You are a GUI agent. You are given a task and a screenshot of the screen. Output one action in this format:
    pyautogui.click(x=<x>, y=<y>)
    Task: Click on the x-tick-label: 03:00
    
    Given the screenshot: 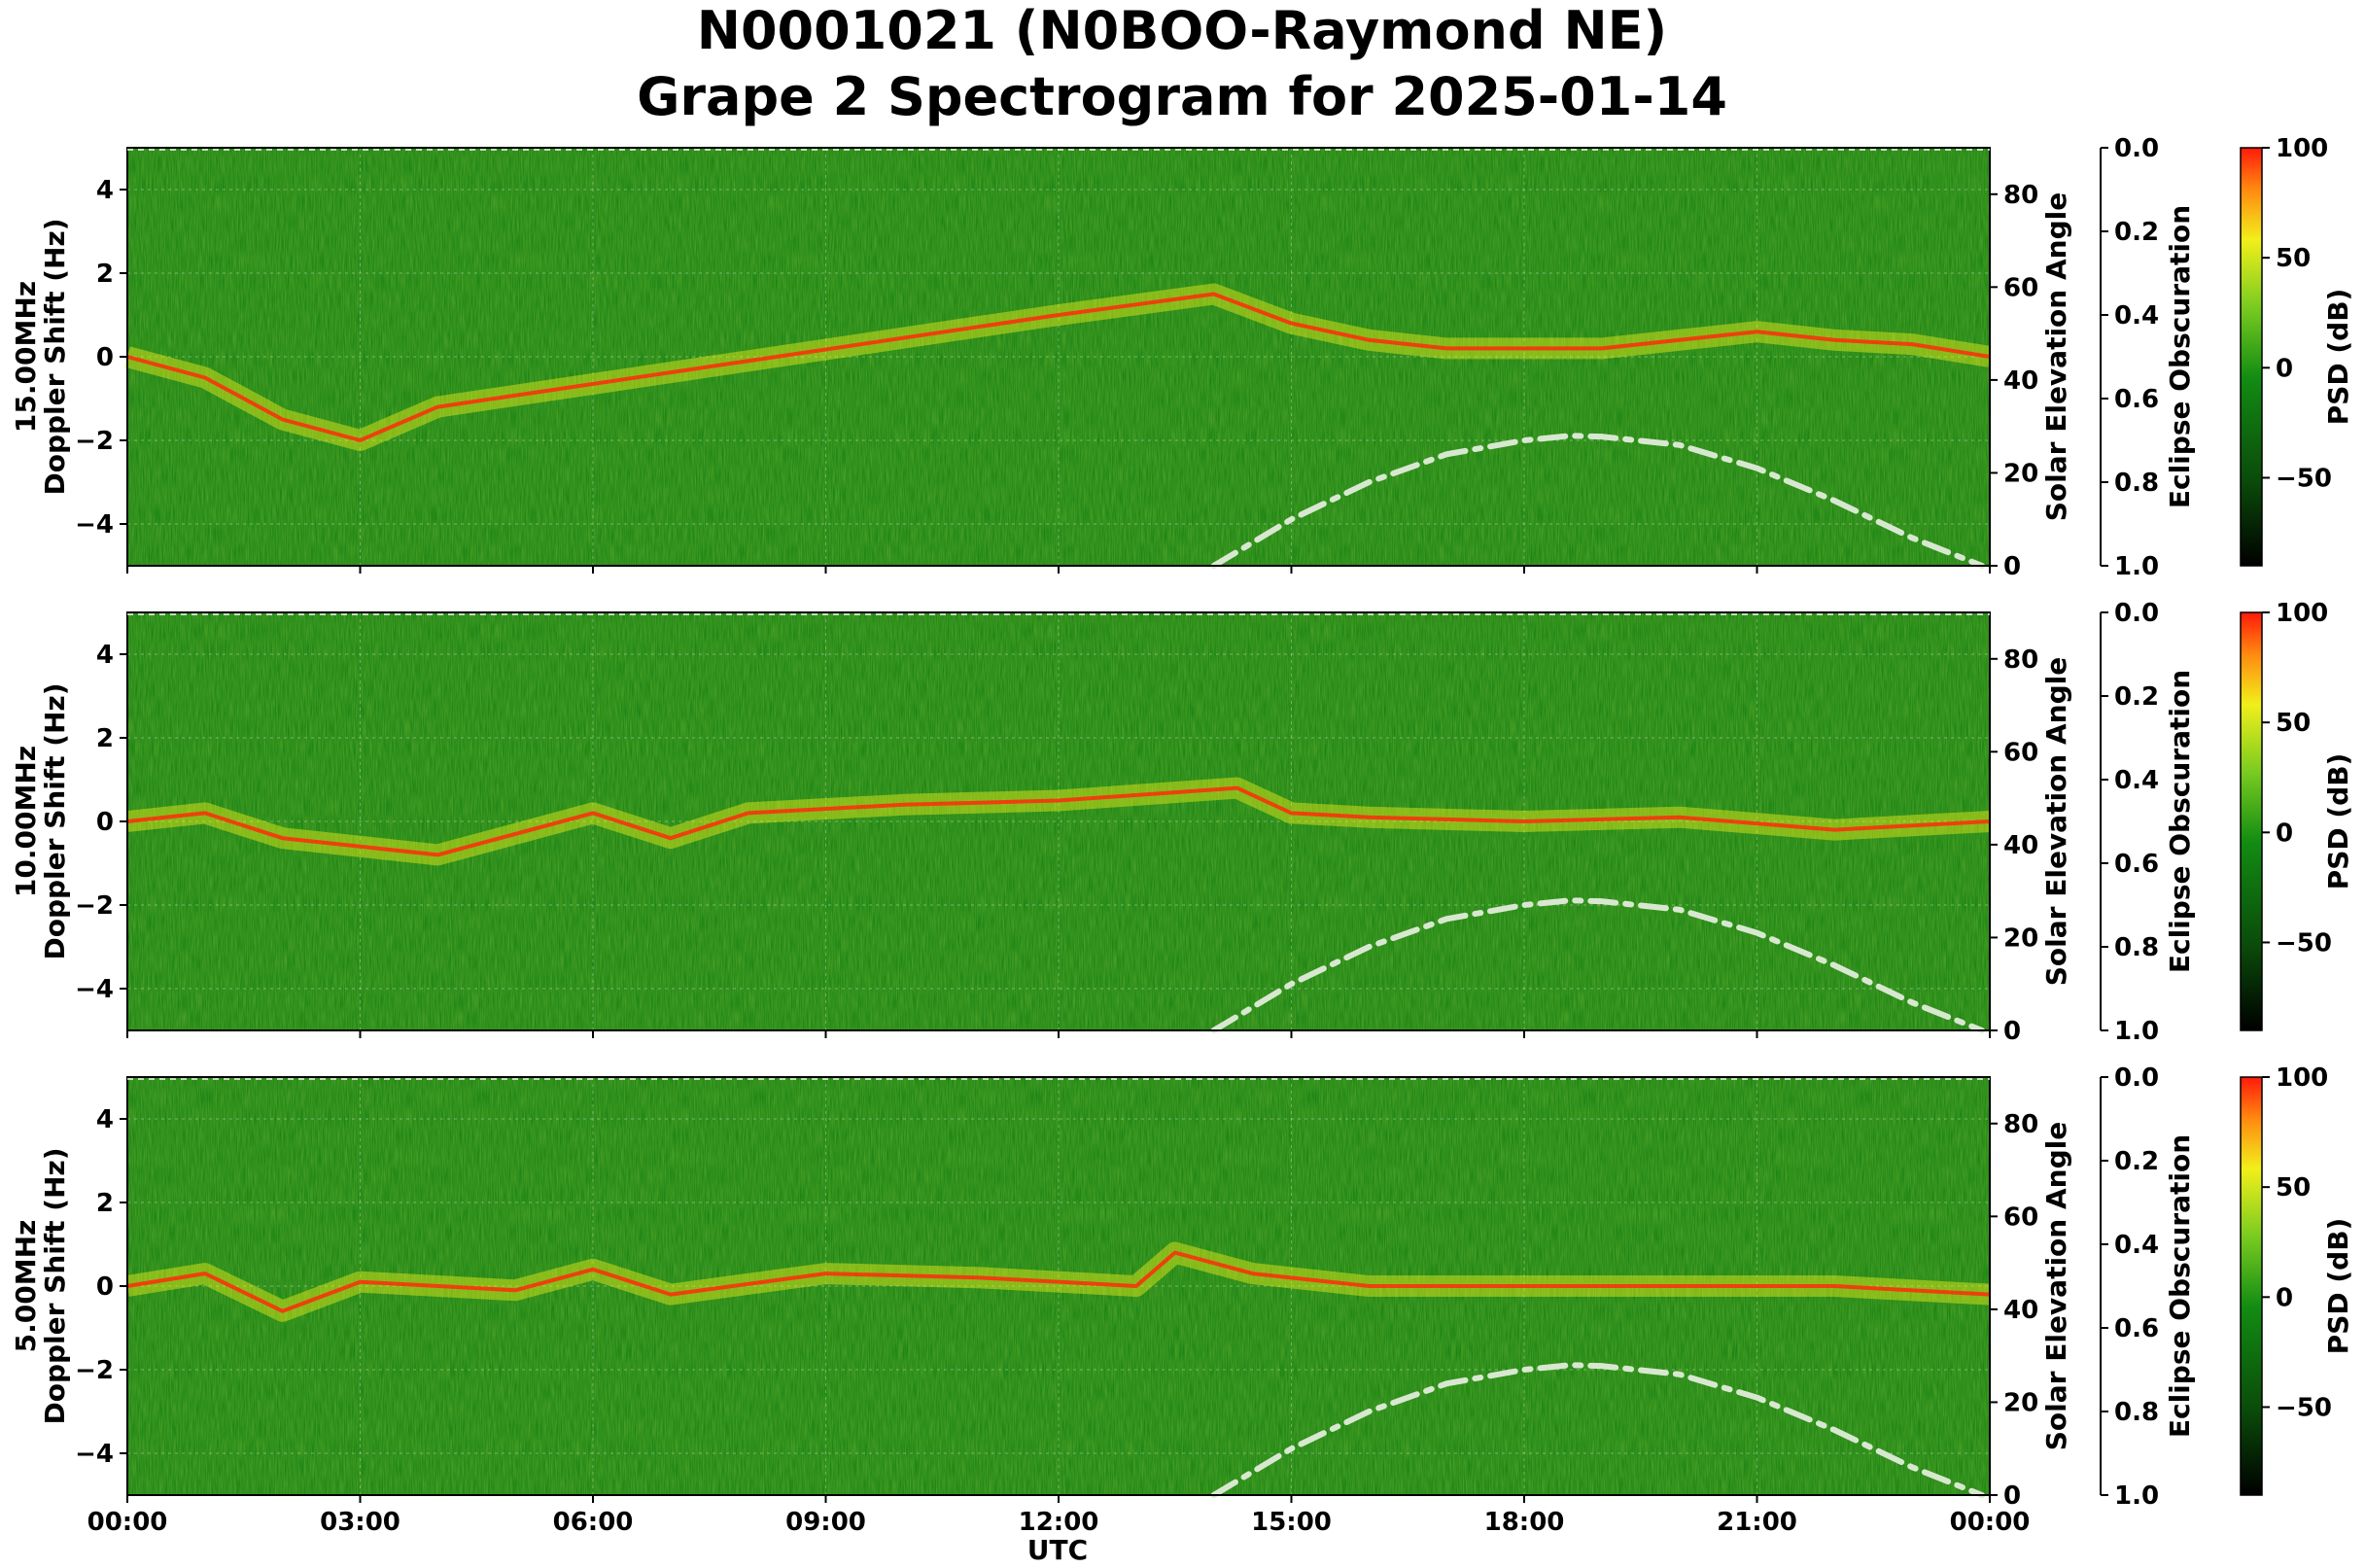 What is the action you would take?
    pyautogui.click(x=360, y=1522)
    